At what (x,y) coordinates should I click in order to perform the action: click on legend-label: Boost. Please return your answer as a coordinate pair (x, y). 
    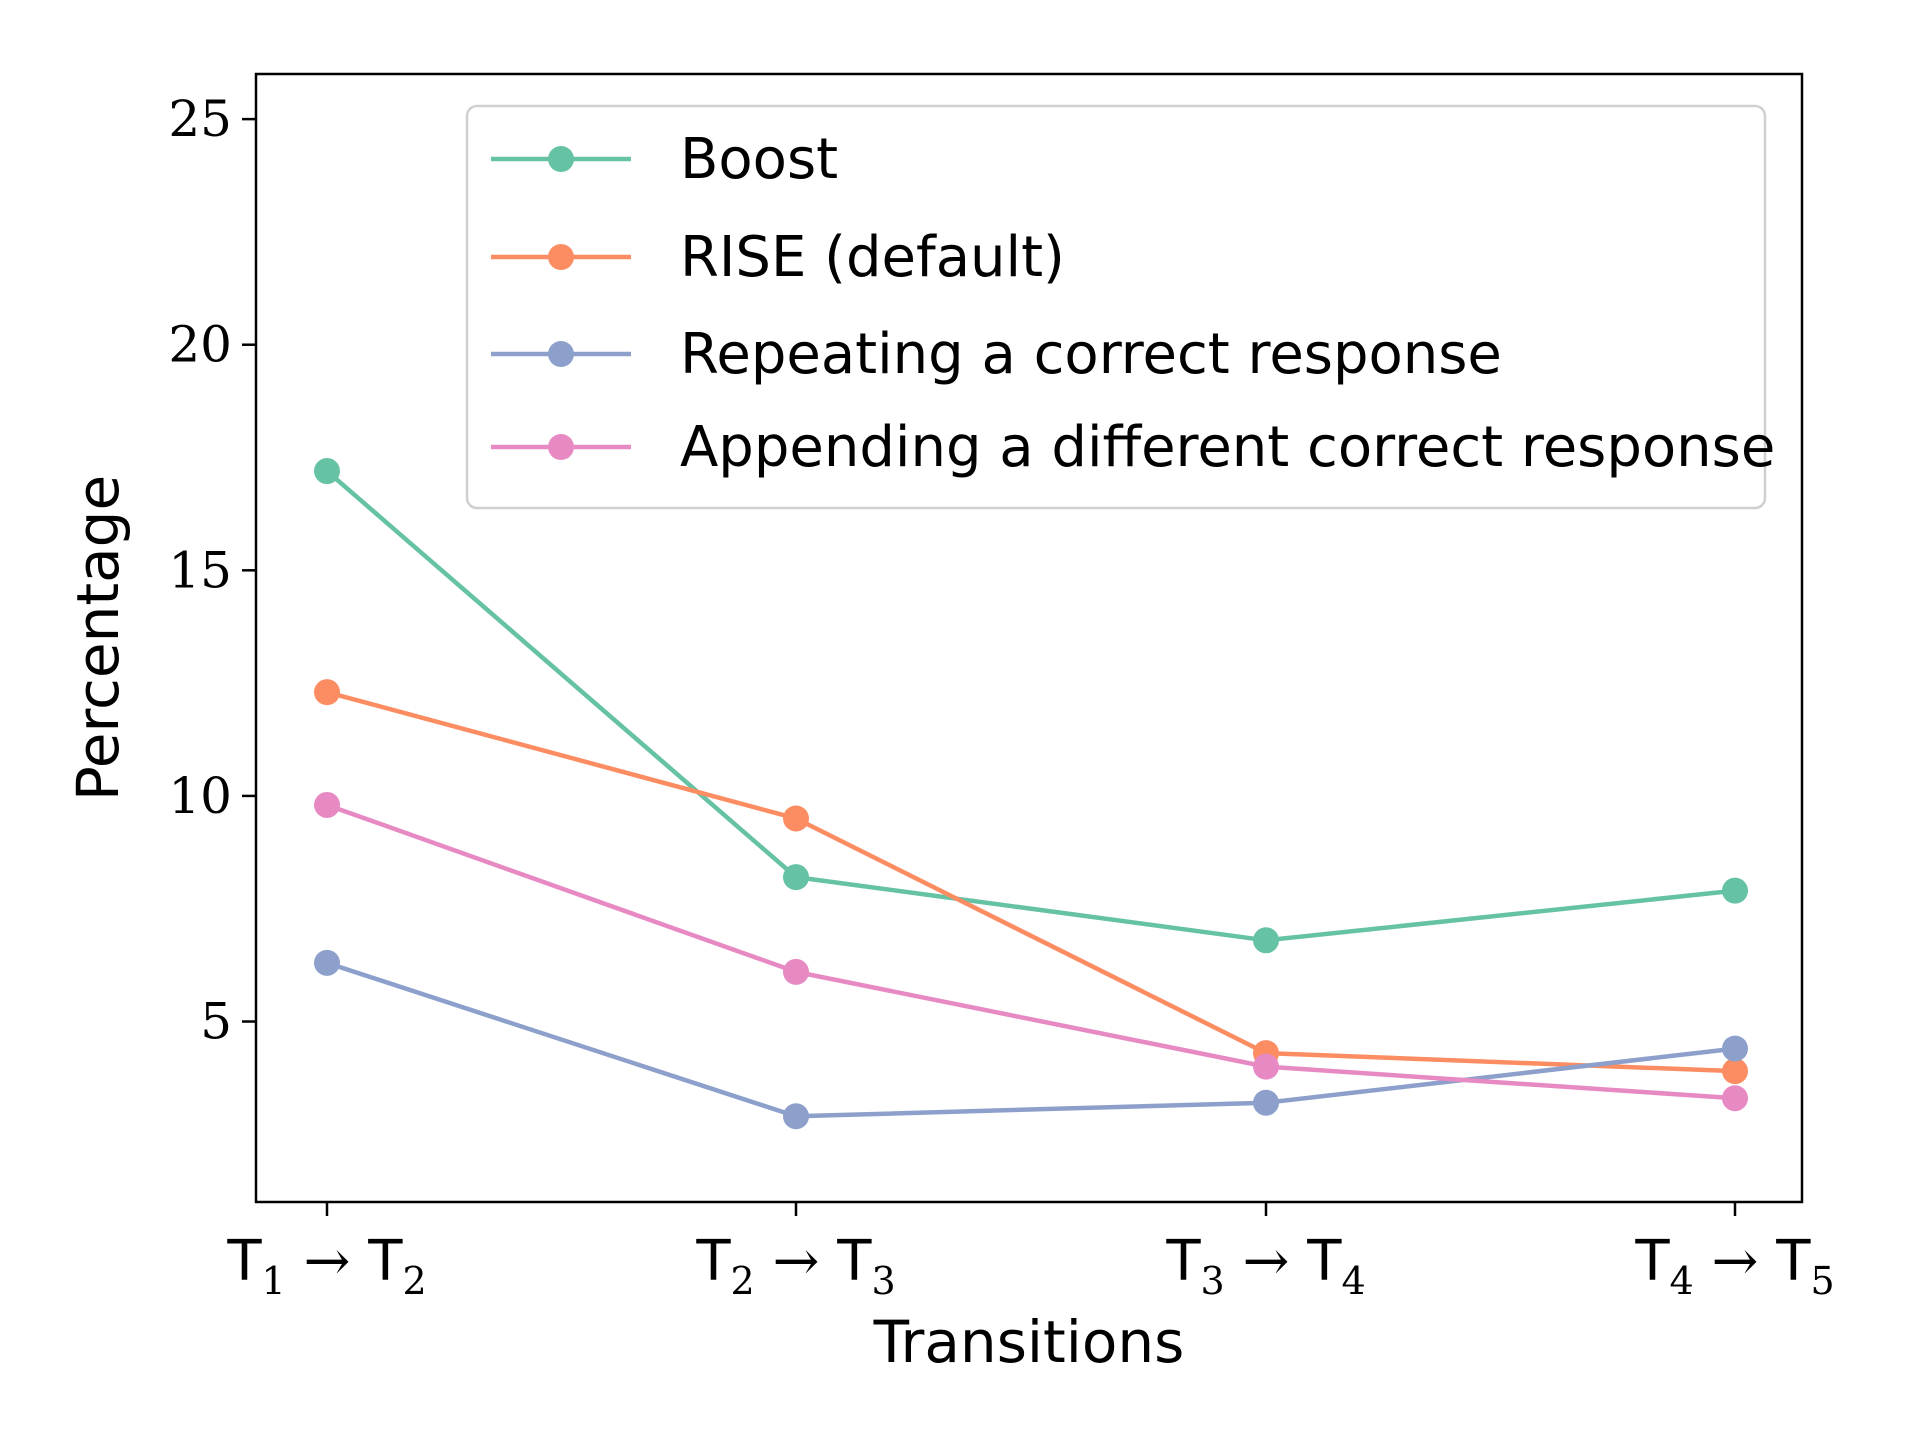
    Looking at the image, I should click on (759, 159).